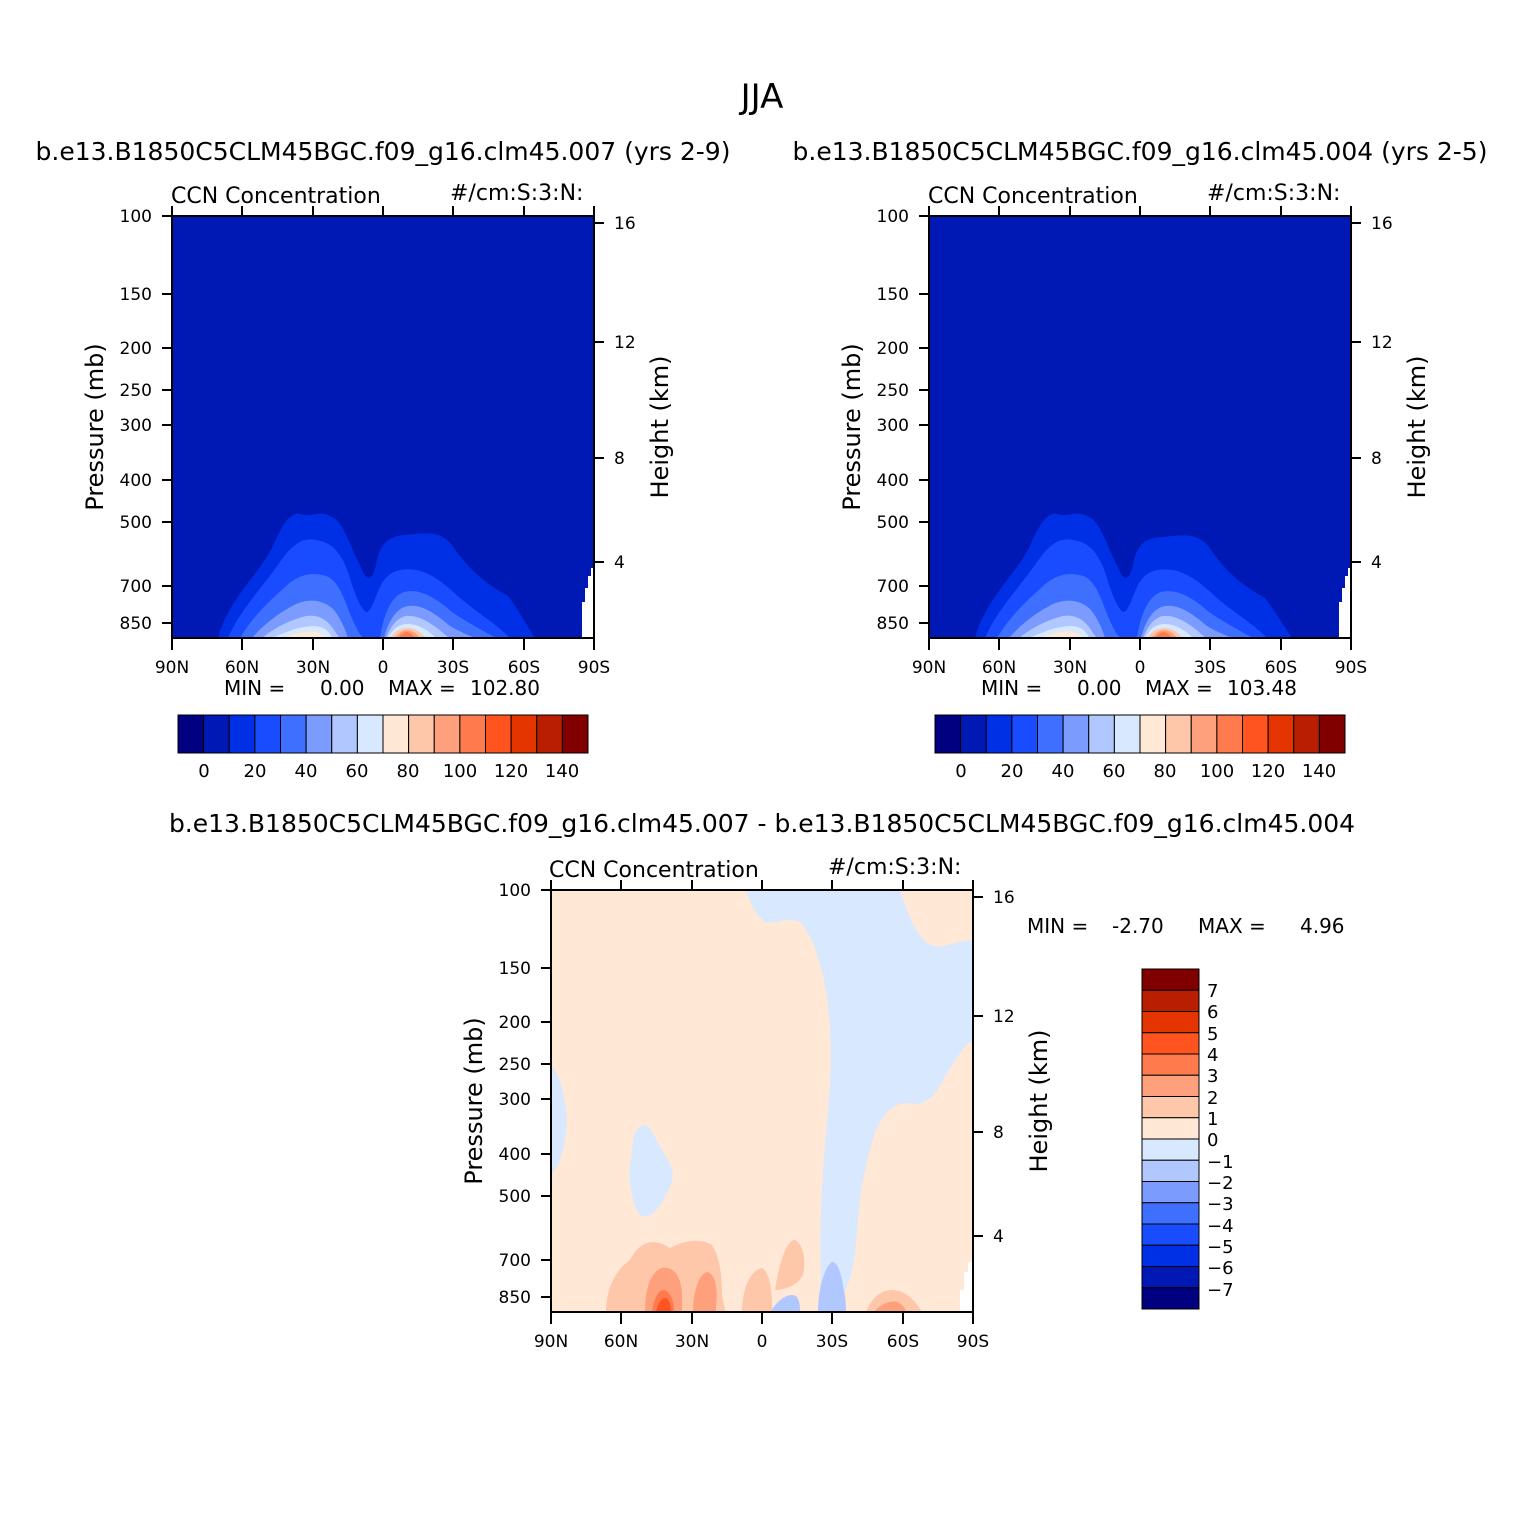 The width and height of the screenshot is (1524, 1524). Describe the element at coordinates (1220, 1247) in the screenshot. I see `panel-3-cbtick-m5: −5` at that location.